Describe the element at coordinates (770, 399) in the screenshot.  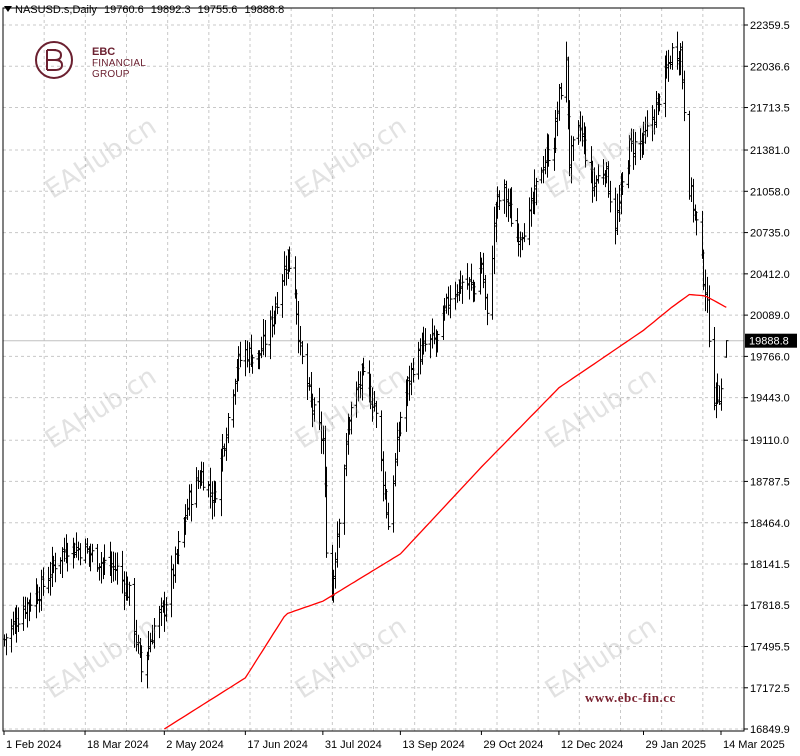
I see `y-tick-label: 19443.0` at that location.